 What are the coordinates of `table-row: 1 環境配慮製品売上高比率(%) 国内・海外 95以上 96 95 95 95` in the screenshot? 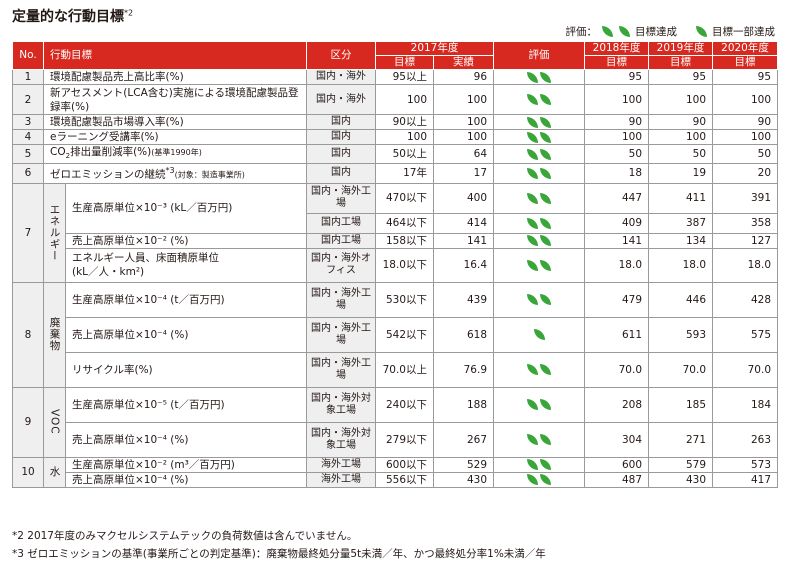 It's located at (395, 77).